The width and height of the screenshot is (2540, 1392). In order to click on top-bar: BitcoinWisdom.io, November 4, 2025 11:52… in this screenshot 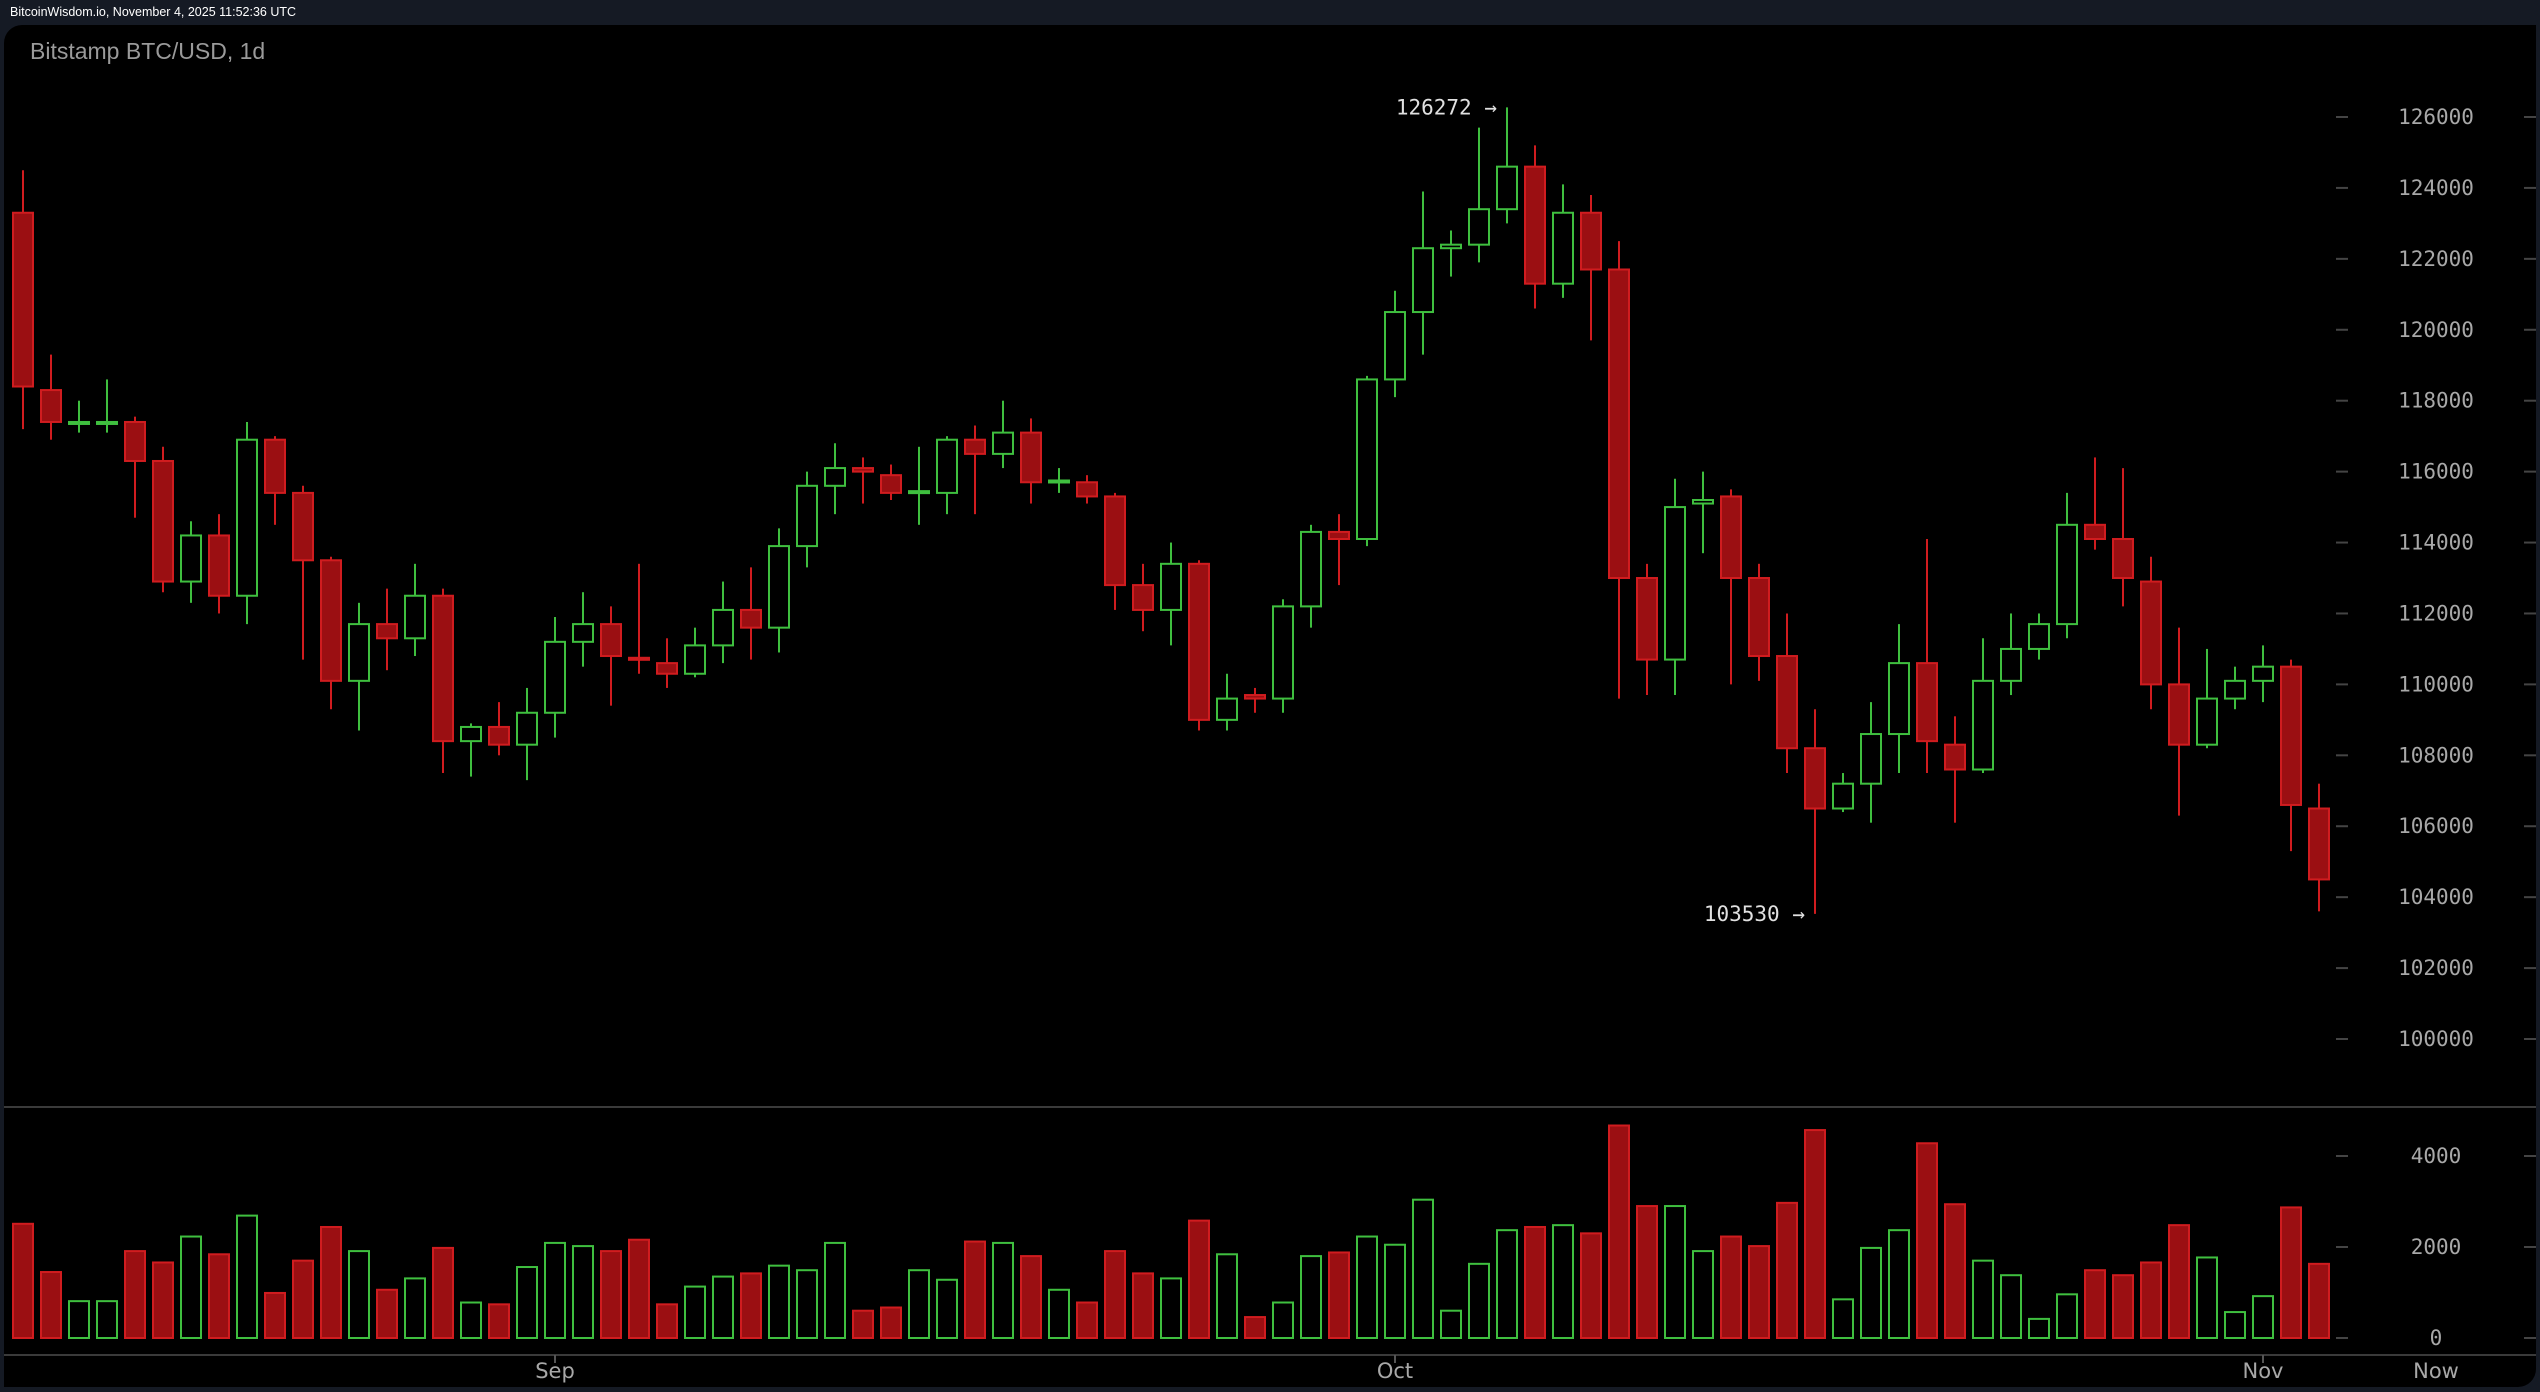, I will do `click(1270, 12)`.